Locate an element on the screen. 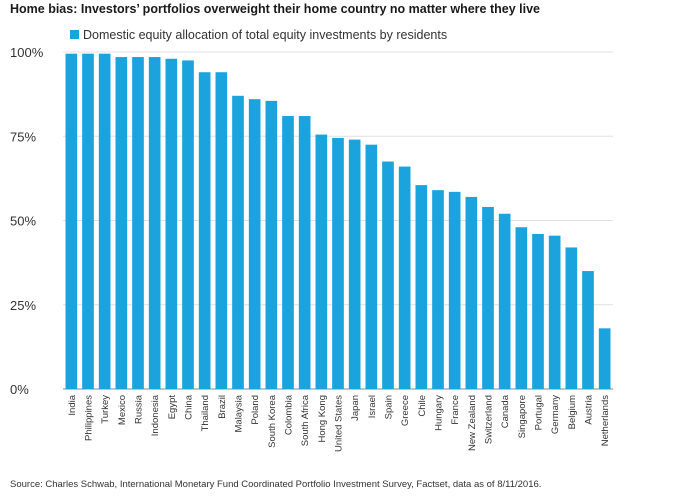 This screenshot has height=498, width=674. x-tick-label: Egypt is located at coordinates (172, 407).